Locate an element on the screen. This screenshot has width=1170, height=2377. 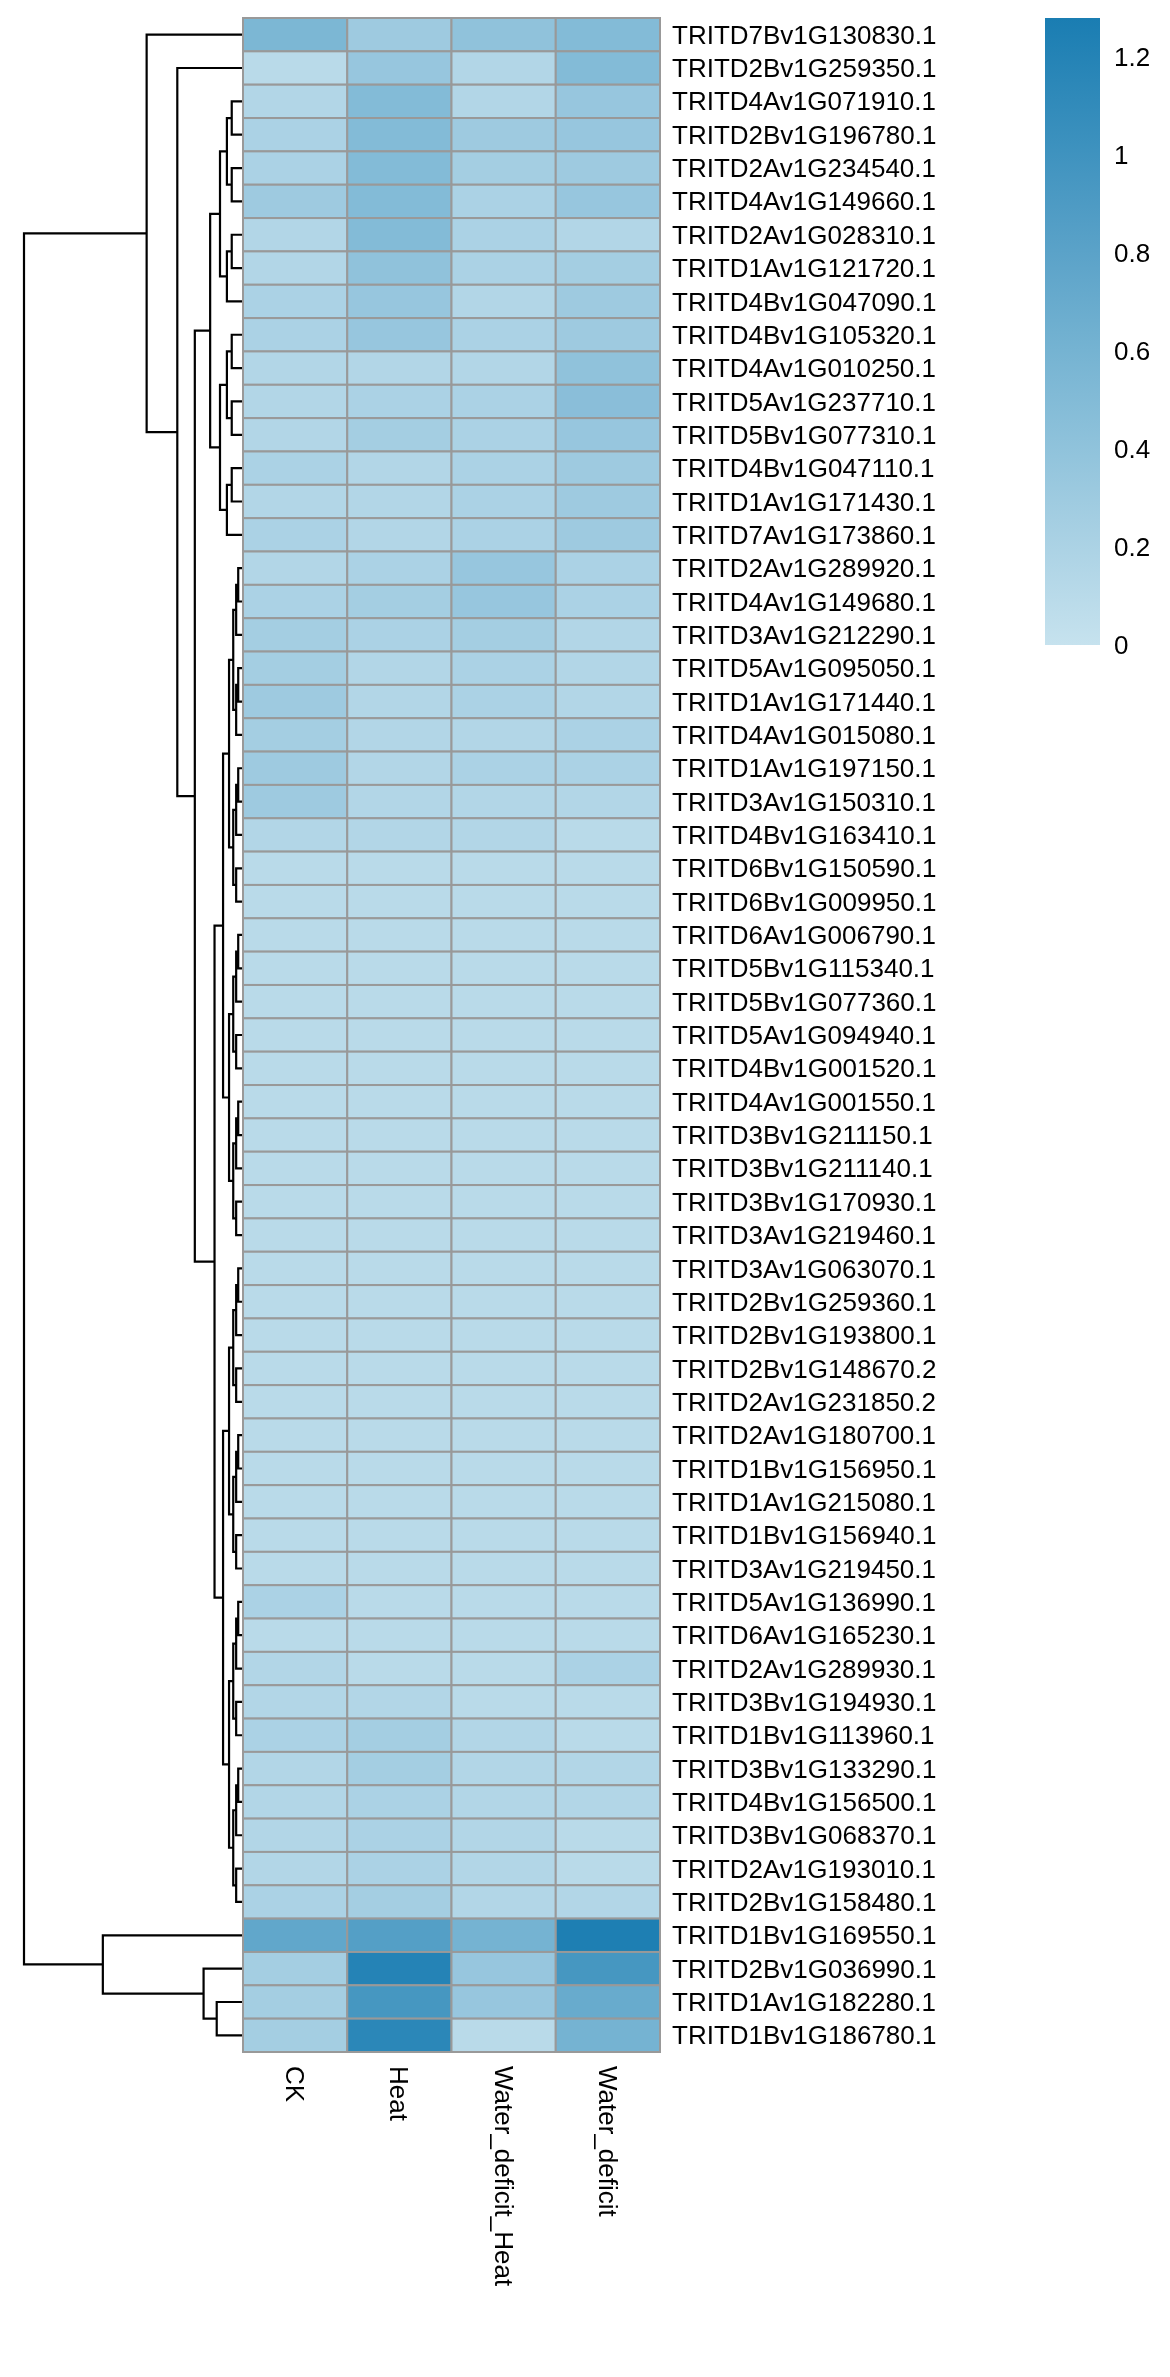
y-tick-label: TRITD3Bv1G170930.1 is located at coordinates (804, 1201).